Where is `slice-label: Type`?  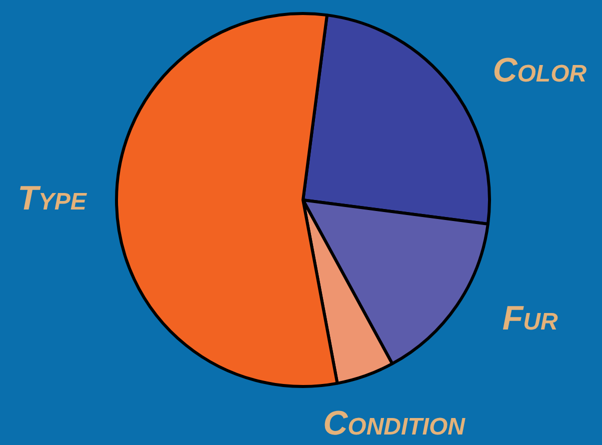 slice-label: Type is located at coordinates (53, 198).